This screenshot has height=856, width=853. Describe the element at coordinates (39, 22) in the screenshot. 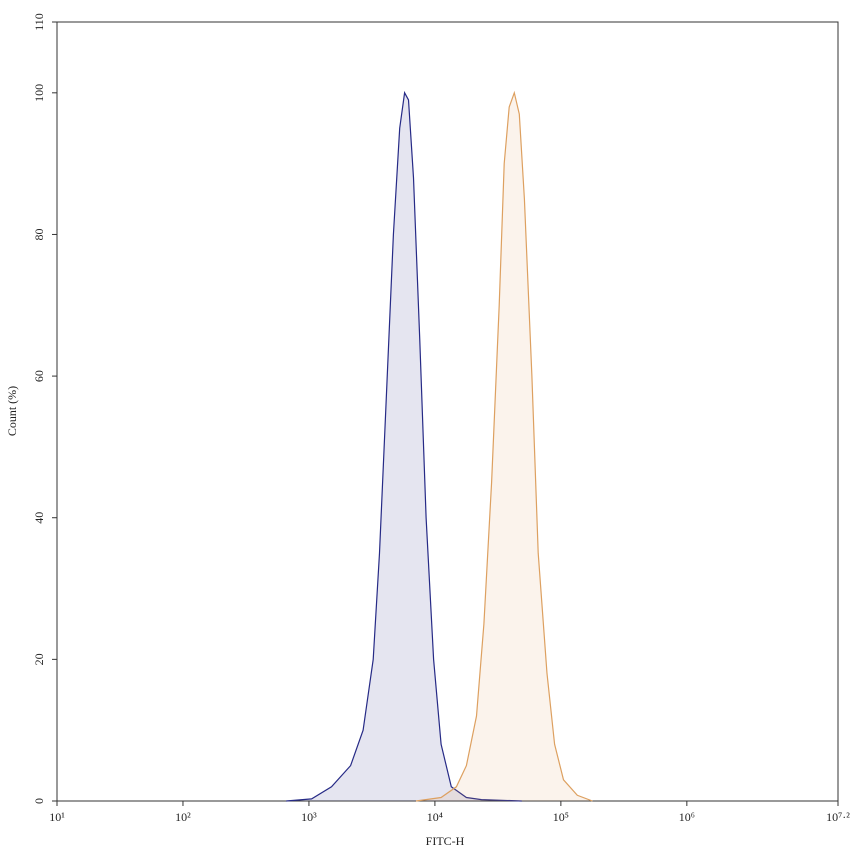

I see `y-tick-label: 110` at that location.